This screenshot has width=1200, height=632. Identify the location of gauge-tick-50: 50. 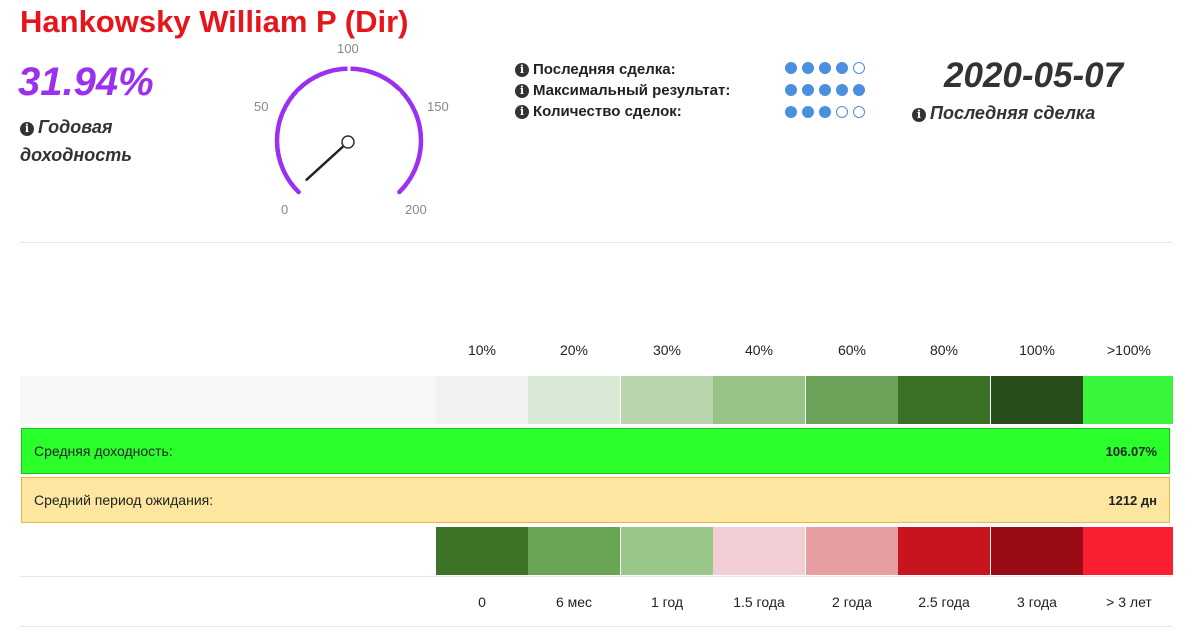
(261, 106).